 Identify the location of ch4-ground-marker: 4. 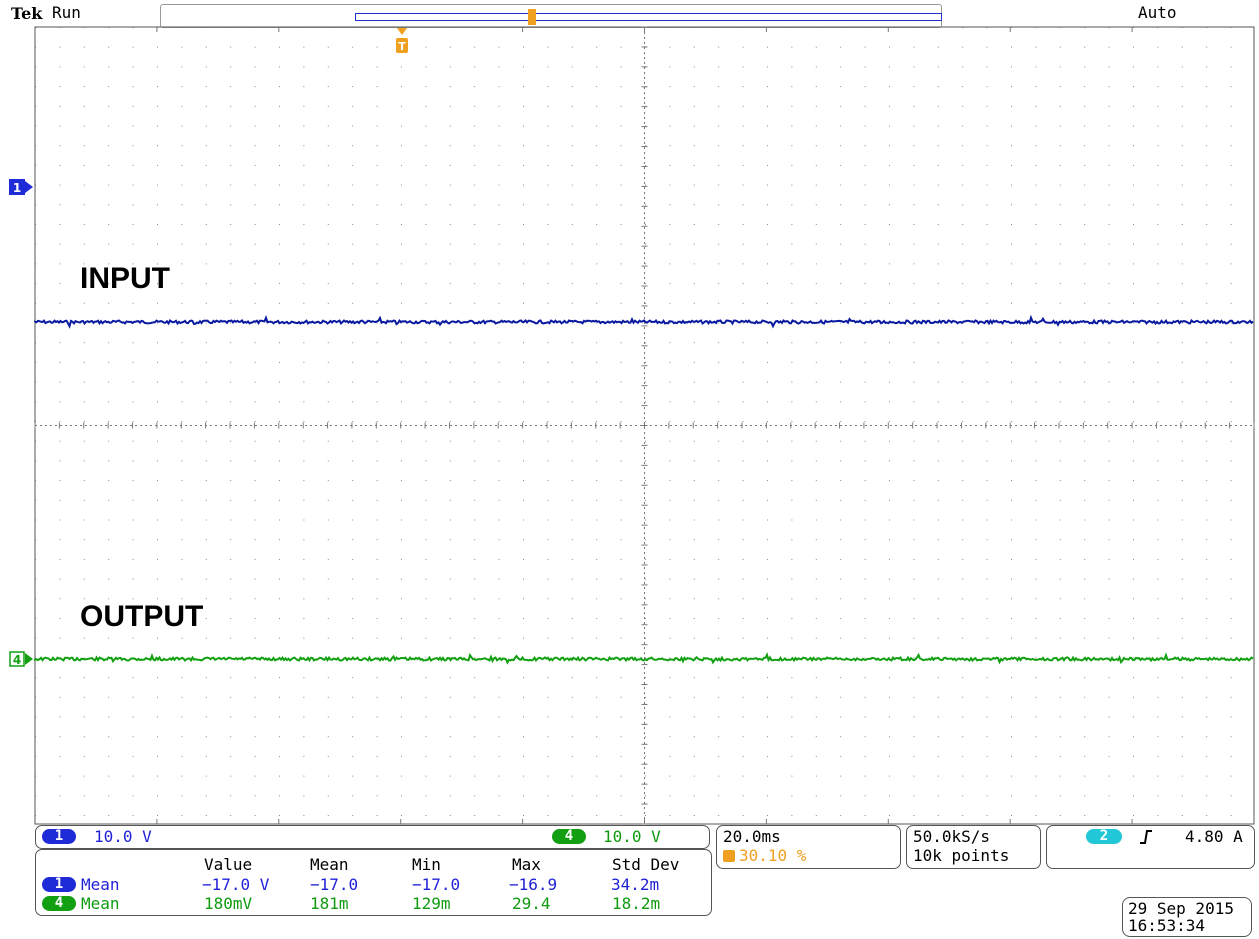
(22, 662).